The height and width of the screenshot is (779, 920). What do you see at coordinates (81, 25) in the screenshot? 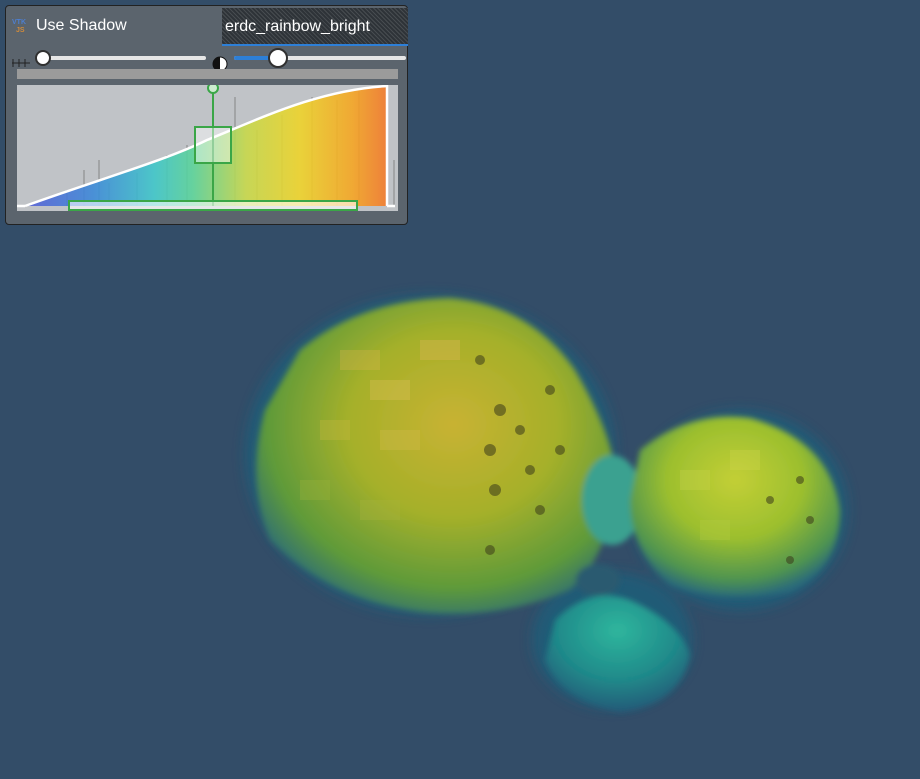
I see `use-shadow-toggle: Use Shadow` at bounding box center [81, 25].